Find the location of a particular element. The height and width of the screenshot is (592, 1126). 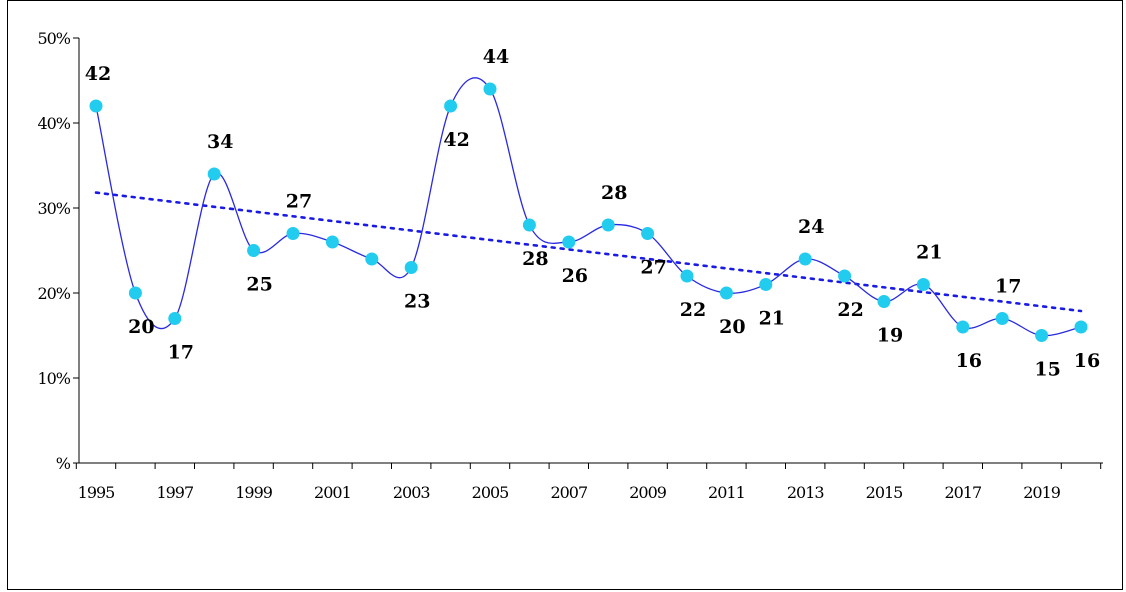

x-tick-label: 2005 is located at coordinates (490, 492).